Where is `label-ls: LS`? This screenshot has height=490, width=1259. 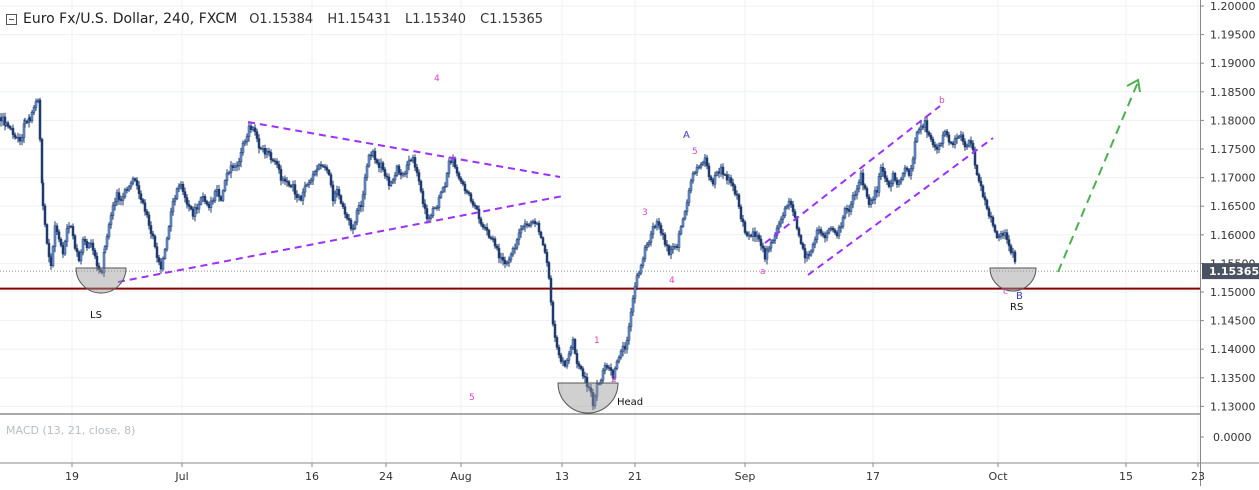 label-ls: LS is located at coordinates (96, 315).